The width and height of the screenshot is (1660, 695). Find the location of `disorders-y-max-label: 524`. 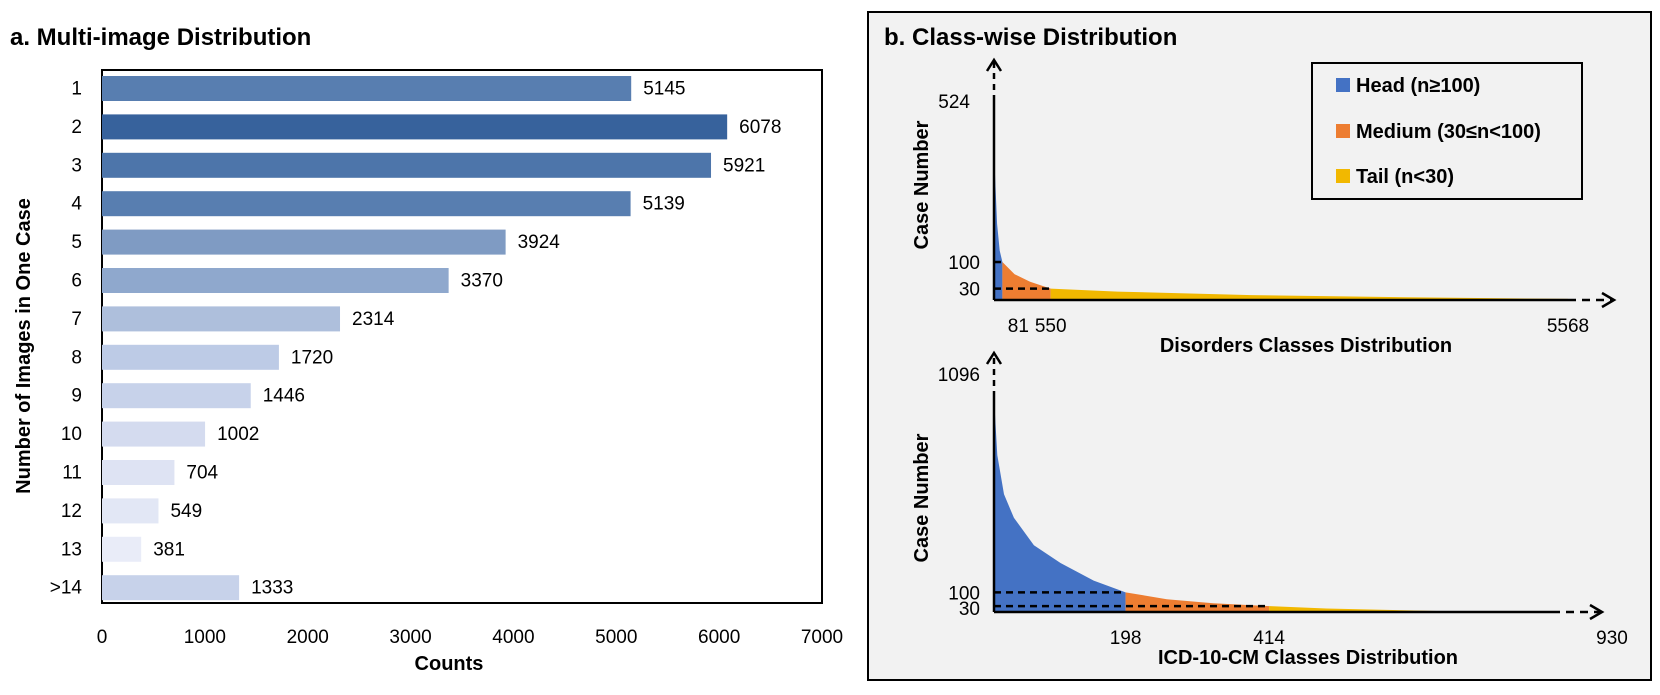

disorders-y-max-label: 524 is located at coordinates (954, 102).